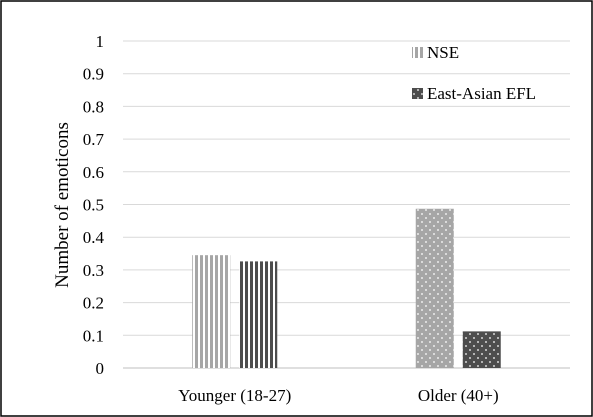 The width and height of the screenshot is (593, 417). Describe the element at coordinates (94, 139) in the screenshot. I see `y-tick-label: 0.7` at that location.